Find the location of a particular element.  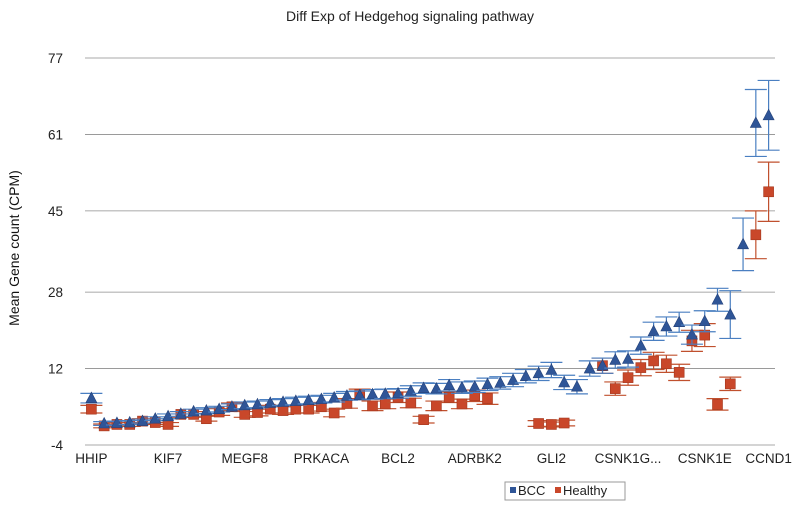

y-axis-label: Mean Gene count (CPM) is located at coordinates (14, 248).